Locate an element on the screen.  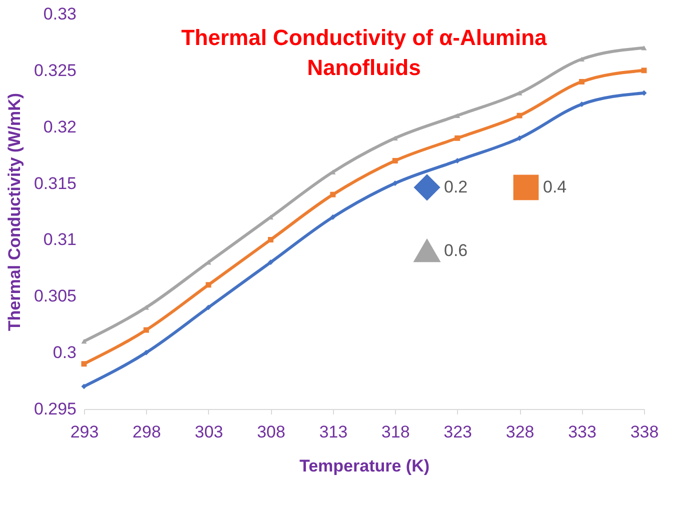
y-tick-label: 0.33 is located at coordinates (59, 14).